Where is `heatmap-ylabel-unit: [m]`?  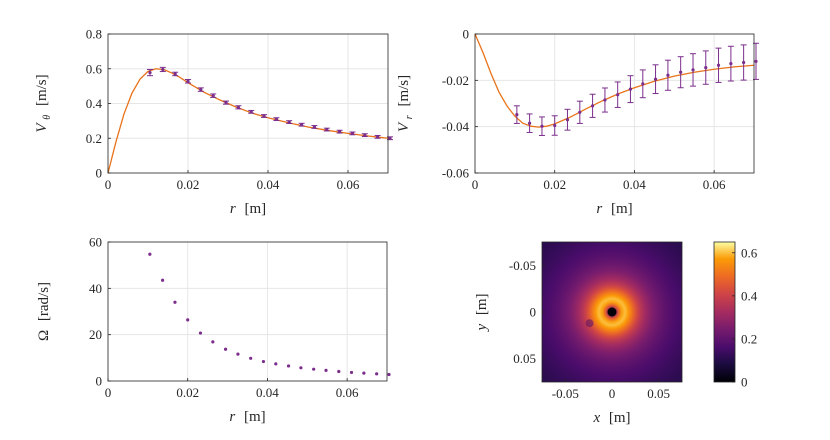
heatmap-ylabel-unit: [m] is located at coordinates (482, 304).